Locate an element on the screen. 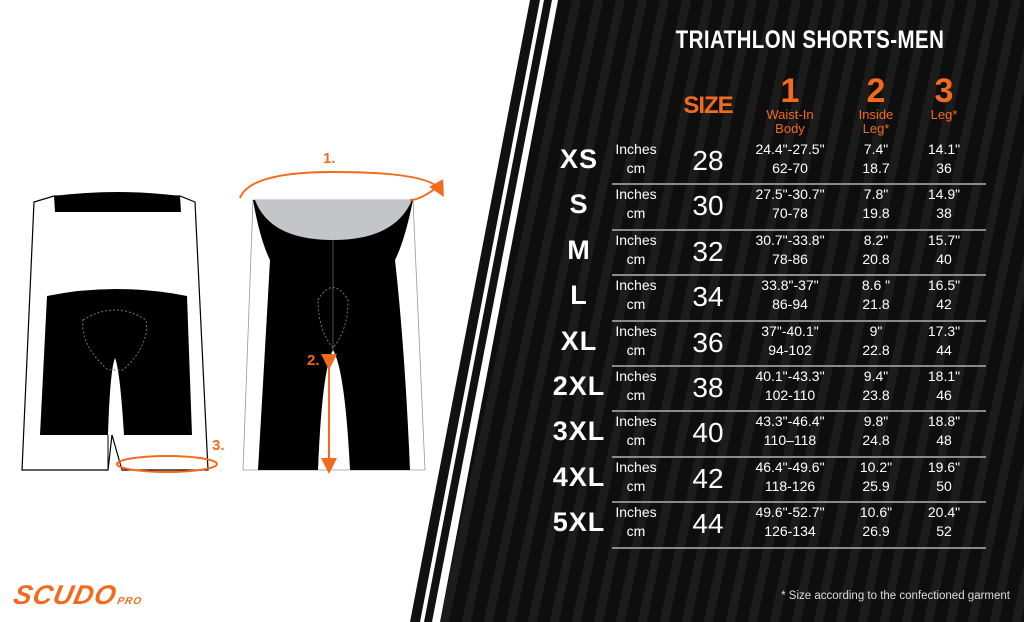 Image resolution: width=1024 pixels, height=622 pixels. inside-leg-cm: 22.8 is located at coordinates (876, 349).